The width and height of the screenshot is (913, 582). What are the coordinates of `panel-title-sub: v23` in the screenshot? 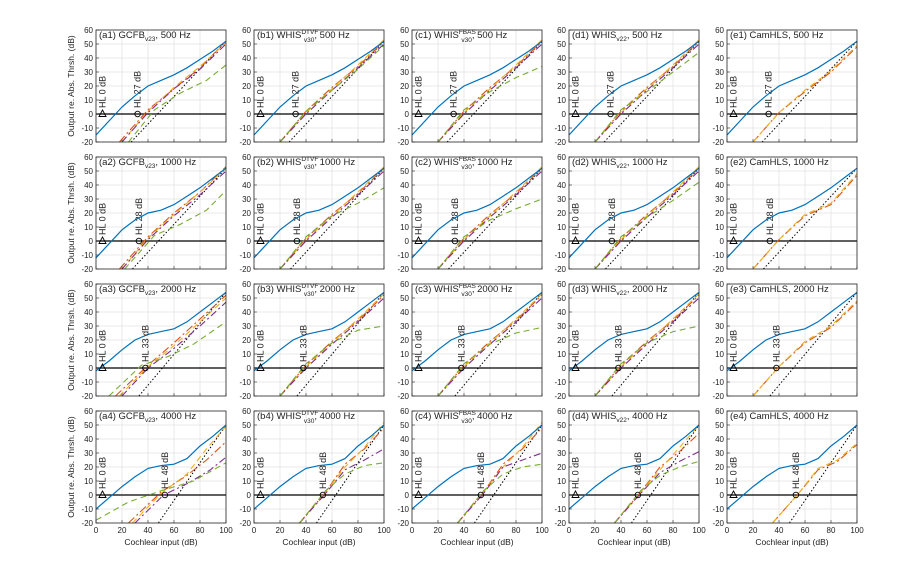 It's located at (150, 39).